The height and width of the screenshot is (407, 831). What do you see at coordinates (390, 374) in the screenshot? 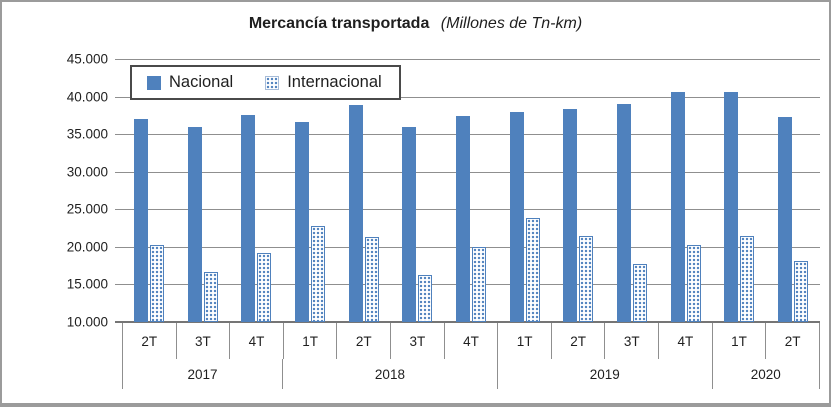
I see `x-tick-year: 2018` at bounding box center [390, 374].